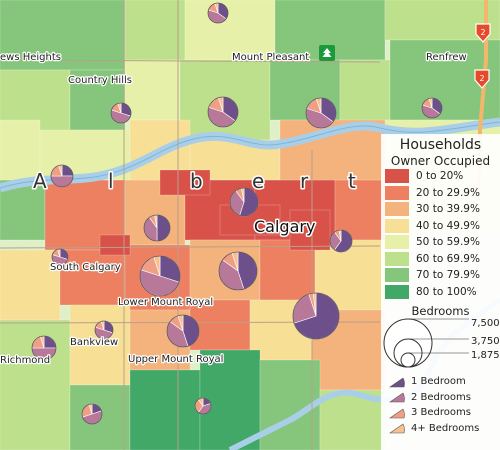 Image resolution: width=500 pixels, height=450 pixels. What do you see at coordinates (440, 311) in the screenshot?
I see `size-legend-title: Bedrooms` at bounding box center [440, 311].